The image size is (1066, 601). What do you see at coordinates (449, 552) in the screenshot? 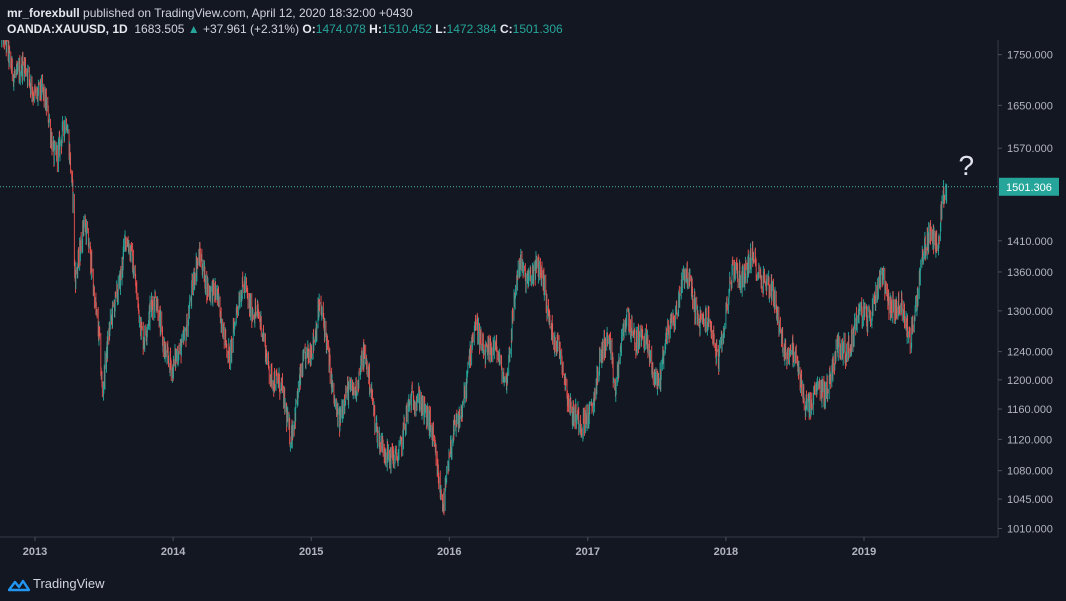
I see `x-tick-label: 2016` at bounding box center [449, 552].